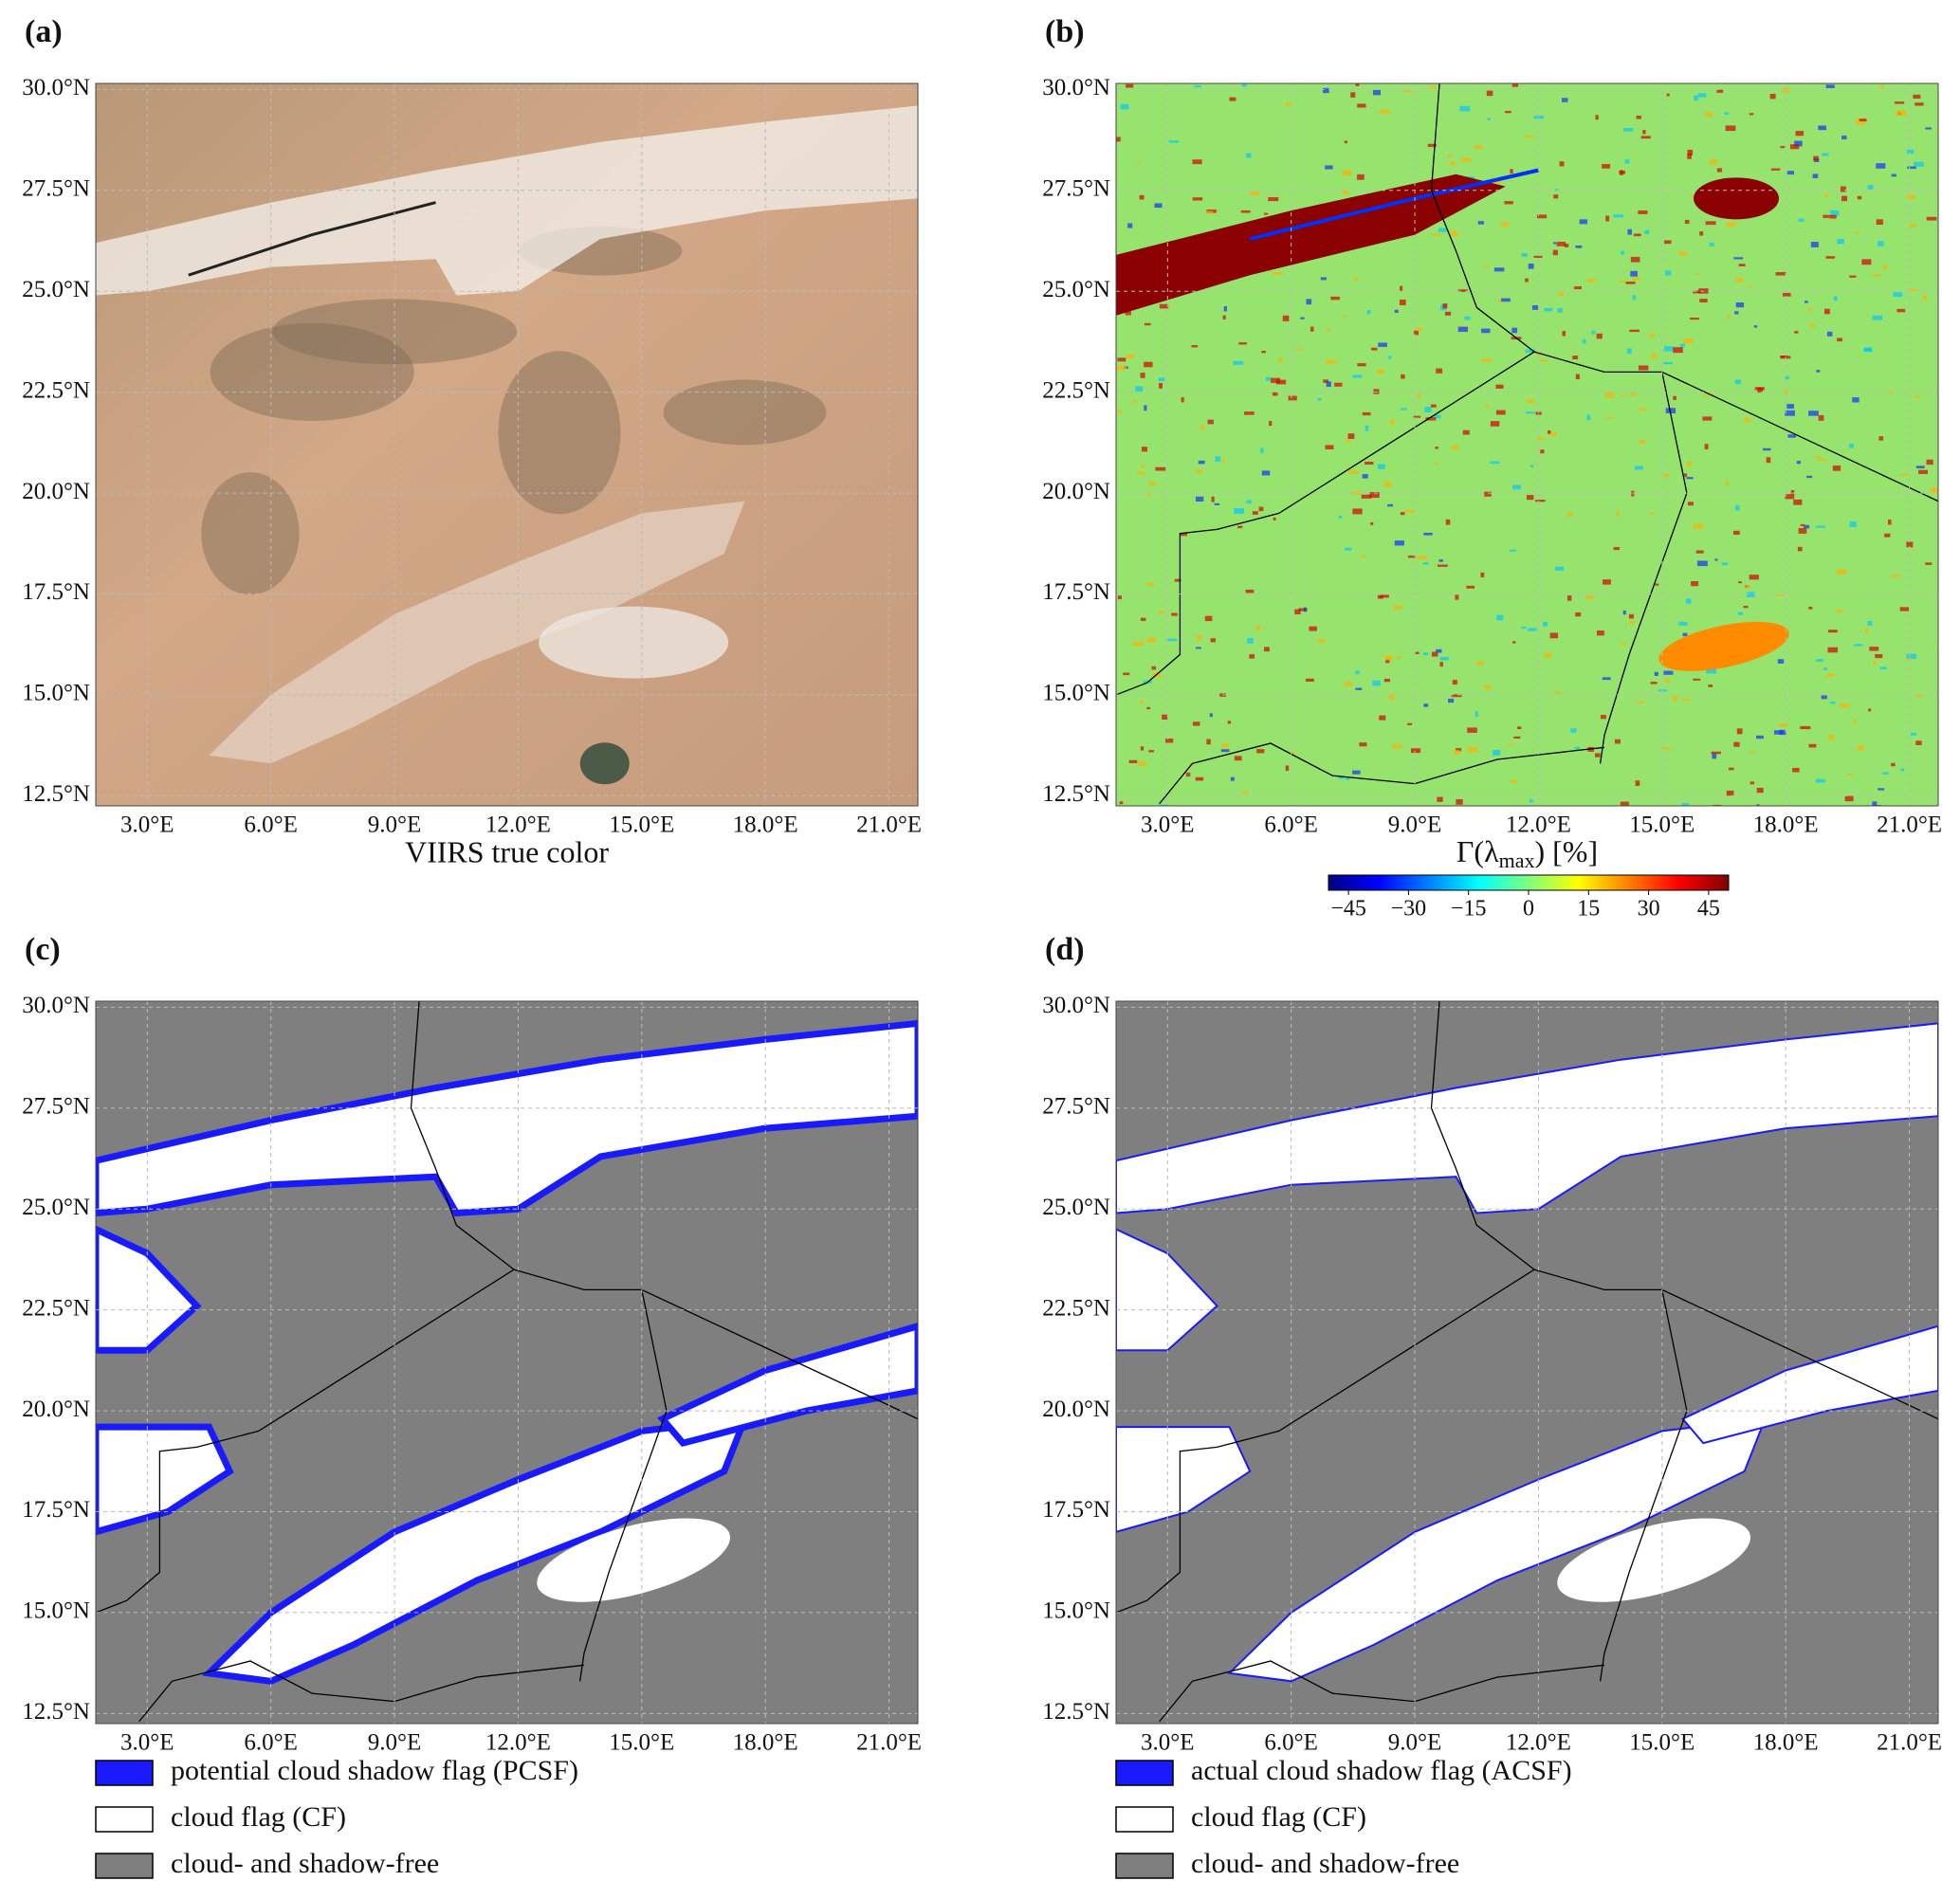 Image resolution: width=1960 pixels, height=1899 pixels. What do you see at coordinates (1708, 909) in the screenshot?
I see `colorbar-tick-label: 45` at bounding box center [1708, 909].